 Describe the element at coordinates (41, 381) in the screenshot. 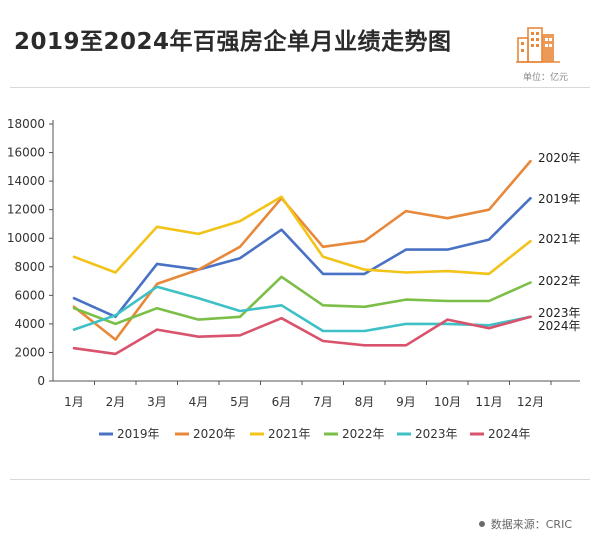

I see `y-tick-label: 0` at that location.